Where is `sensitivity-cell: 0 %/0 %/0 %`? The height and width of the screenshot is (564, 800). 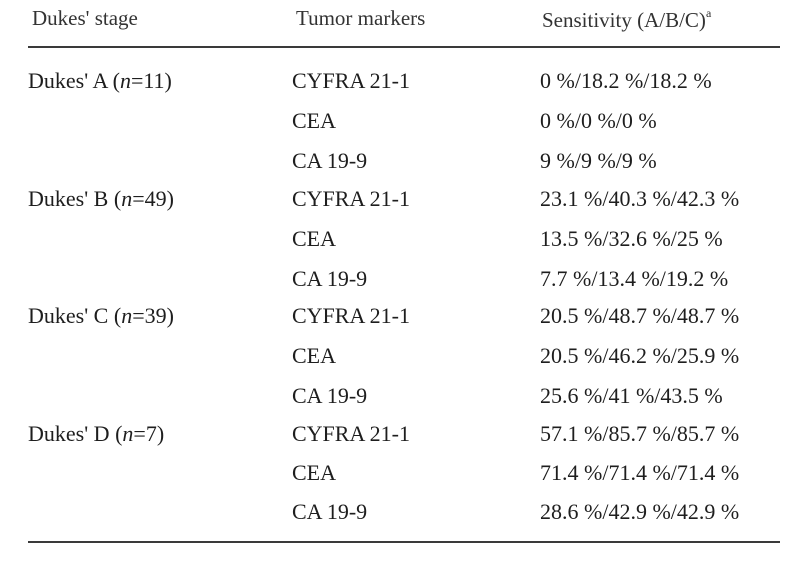
sensitivity-cell: 0 %/0 %/0 % is located at coordinates (598, 120).